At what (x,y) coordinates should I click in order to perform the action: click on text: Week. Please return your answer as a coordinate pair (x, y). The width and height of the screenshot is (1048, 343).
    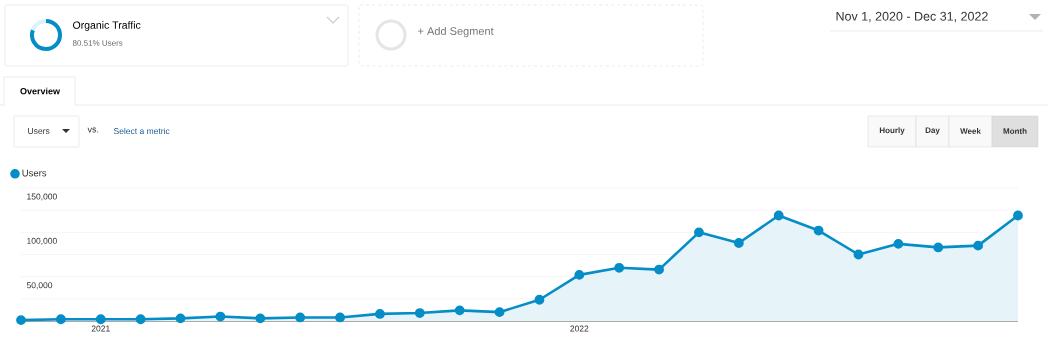
    Looking at the image, I should click on (970, 131).